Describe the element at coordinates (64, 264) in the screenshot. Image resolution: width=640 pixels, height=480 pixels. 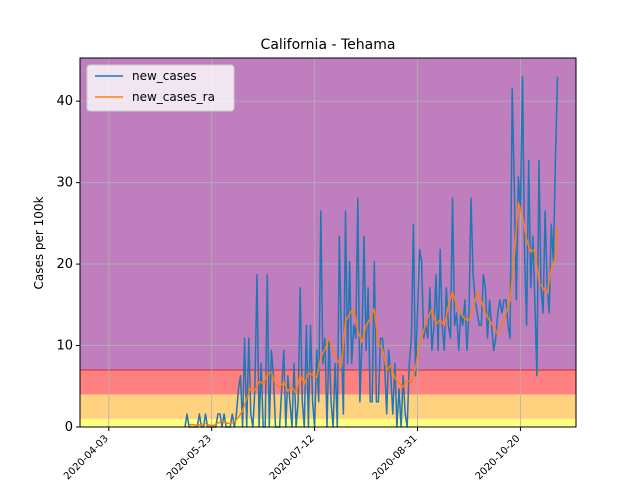
I see `y-tick-label-2: 20` at that location.